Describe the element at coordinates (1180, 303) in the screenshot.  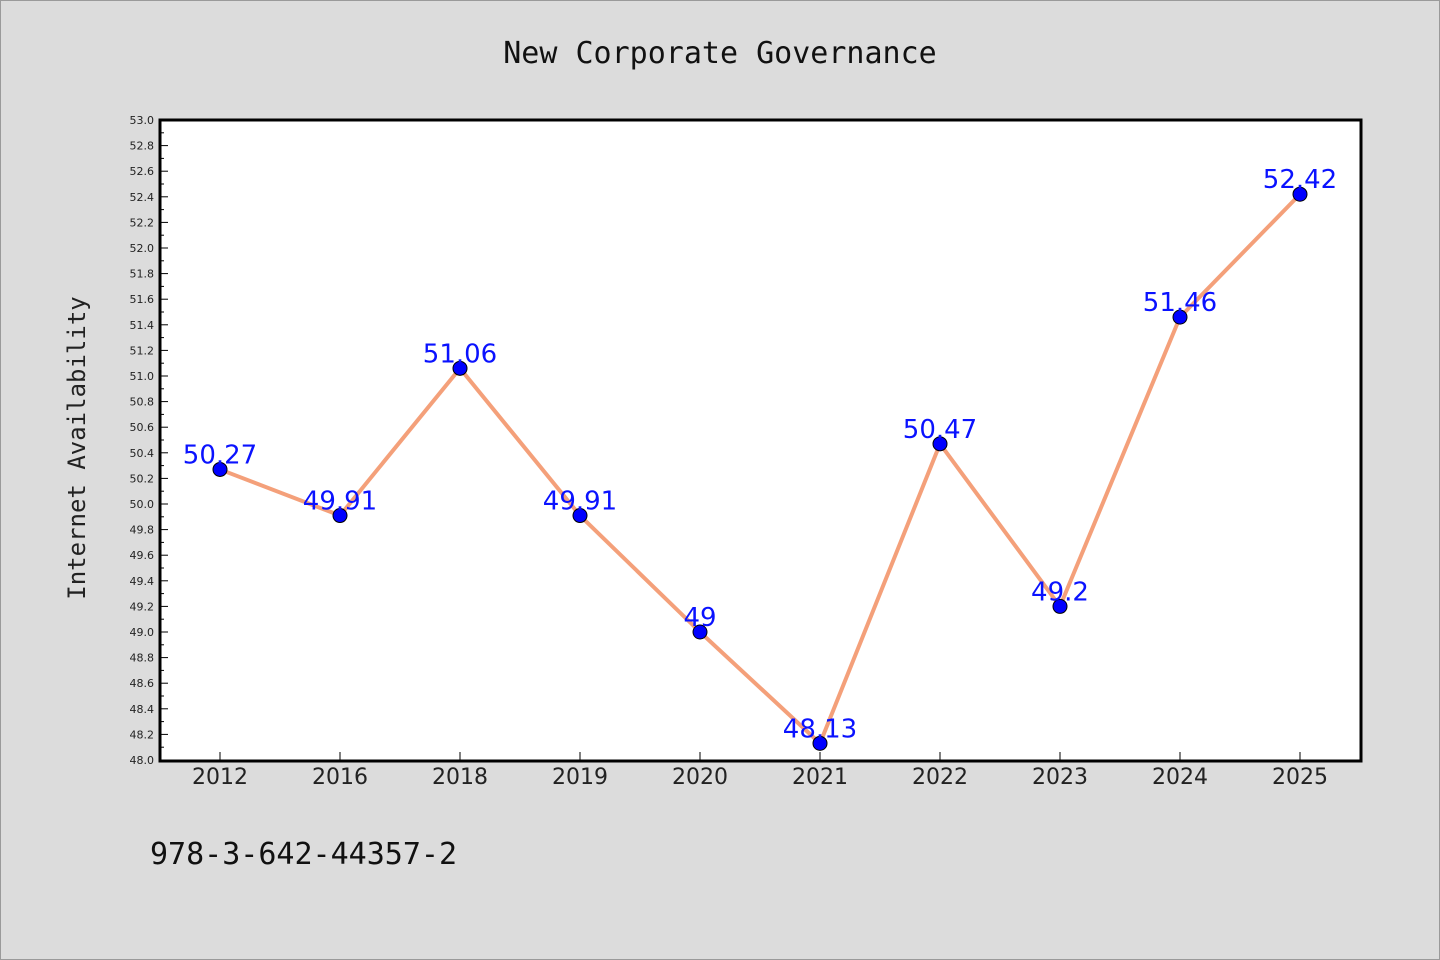
I see `data-label: 51.46` at that location.